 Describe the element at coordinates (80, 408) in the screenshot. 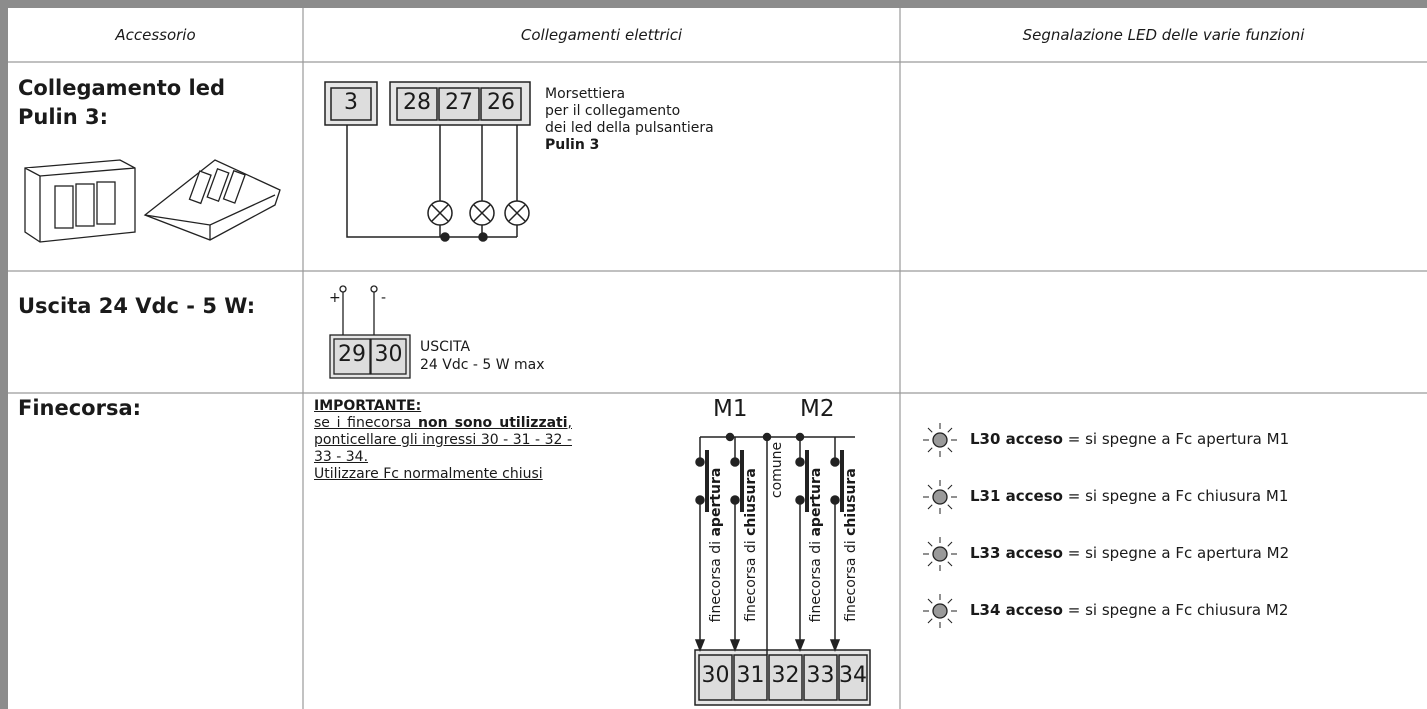

I see `accessory-name: Finecorsa:` at that location.